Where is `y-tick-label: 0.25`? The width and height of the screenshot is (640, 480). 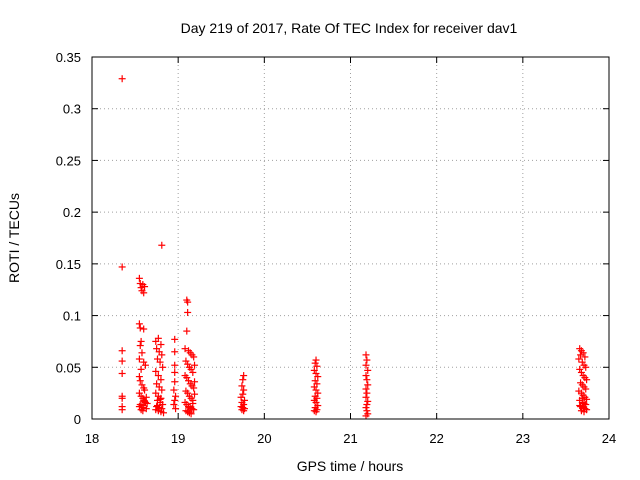
y-tick-label: 0.25 is located at coordinates (68, 160).